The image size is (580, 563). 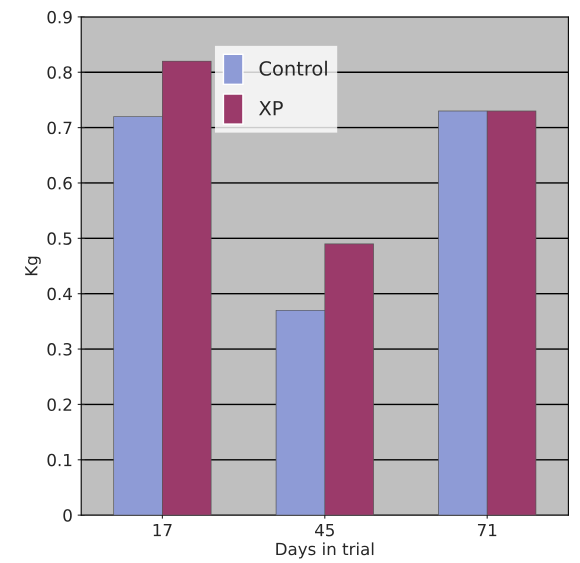 I want to click on y-tick-label: 0.8, so click(x=59, y=72).